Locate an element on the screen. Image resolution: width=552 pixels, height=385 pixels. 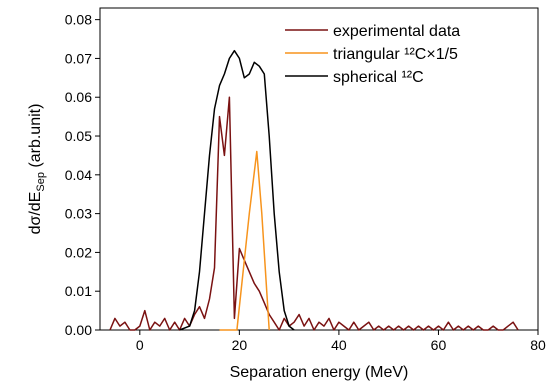
y-tick-label: 0.01 is located at coordinates (78, 291).